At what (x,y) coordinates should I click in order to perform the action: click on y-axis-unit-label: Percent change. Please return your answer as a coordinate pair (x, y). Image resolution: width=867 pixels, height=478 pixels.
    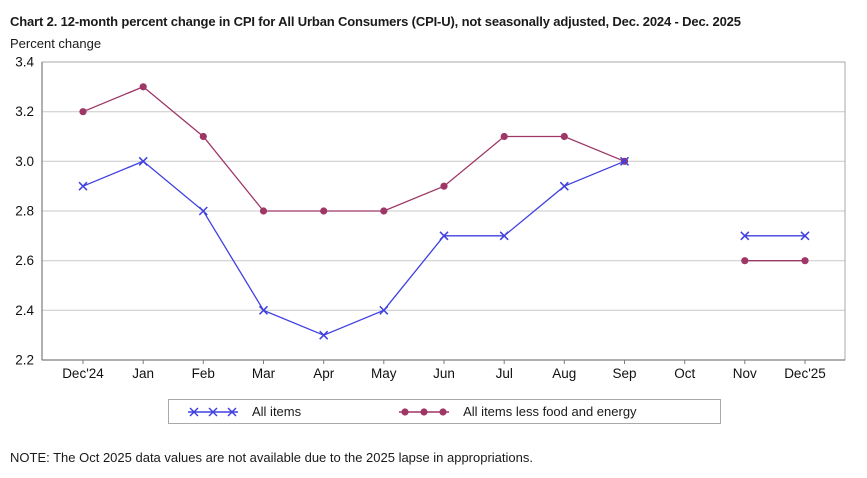
    Looking at the image, I should click on (56, 43).